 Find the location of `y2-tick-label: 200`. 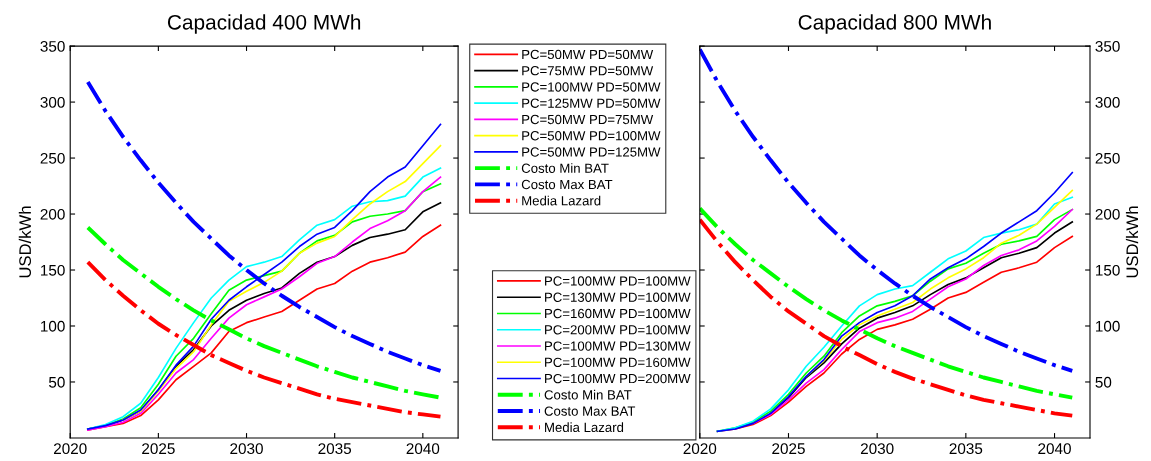

y2-tick-label: 200 is located at coordinates (1107, 214).